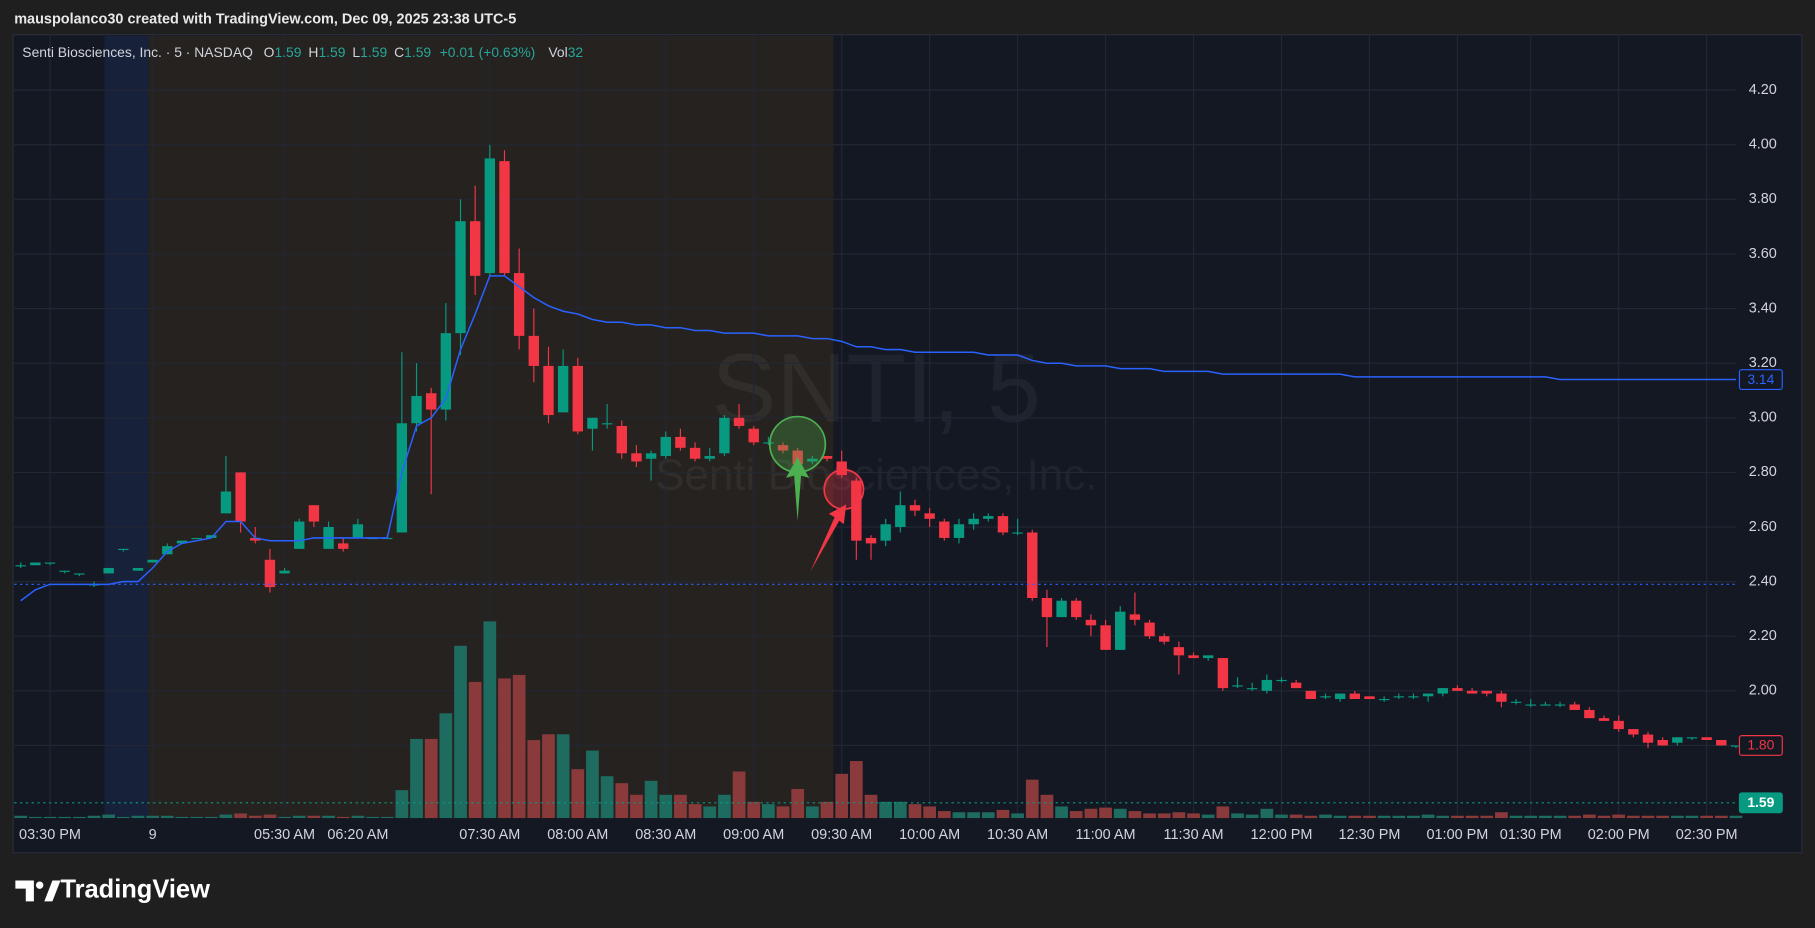 The width and height of the screenshot is (1815, 928). Describe the element at coordinates (153, 835) in the screenshot. I see `x-tick-label: 9` at that location.